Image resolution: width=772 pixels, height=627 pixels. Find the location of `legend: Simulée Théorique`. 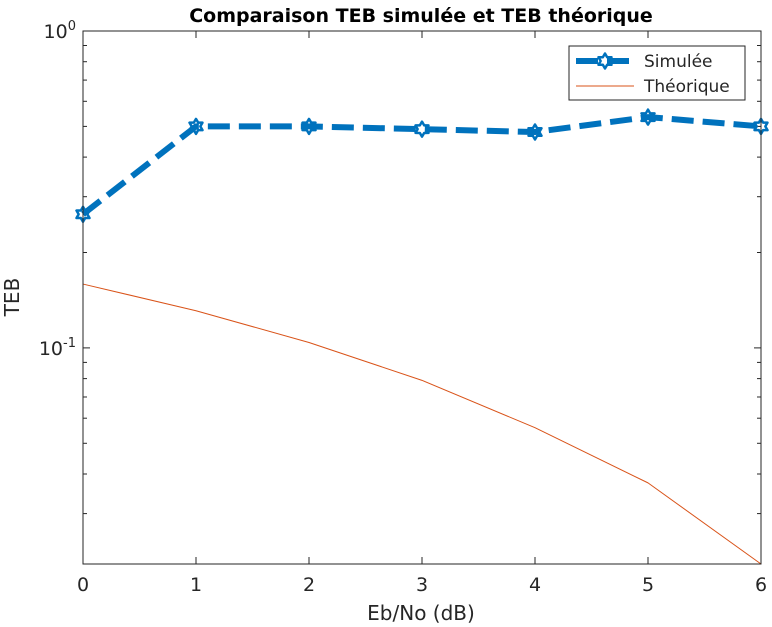

legend: Simulée Théorique is located at coordinates (657, 73).